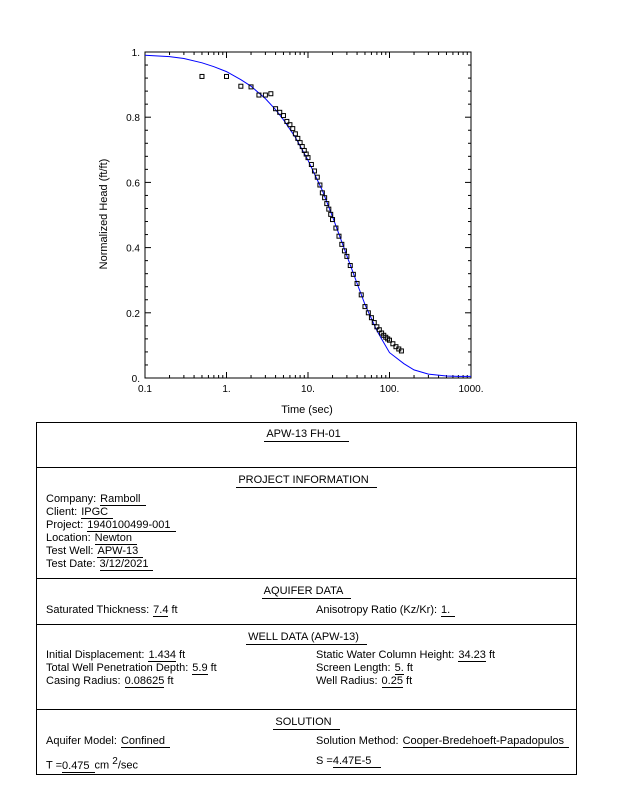 This screenshot has height=800, width=618. What do you see at coordinates (226, 389) in the screenshot?
I see `x-tick-label: 1.` at bounding box center [226, 389].